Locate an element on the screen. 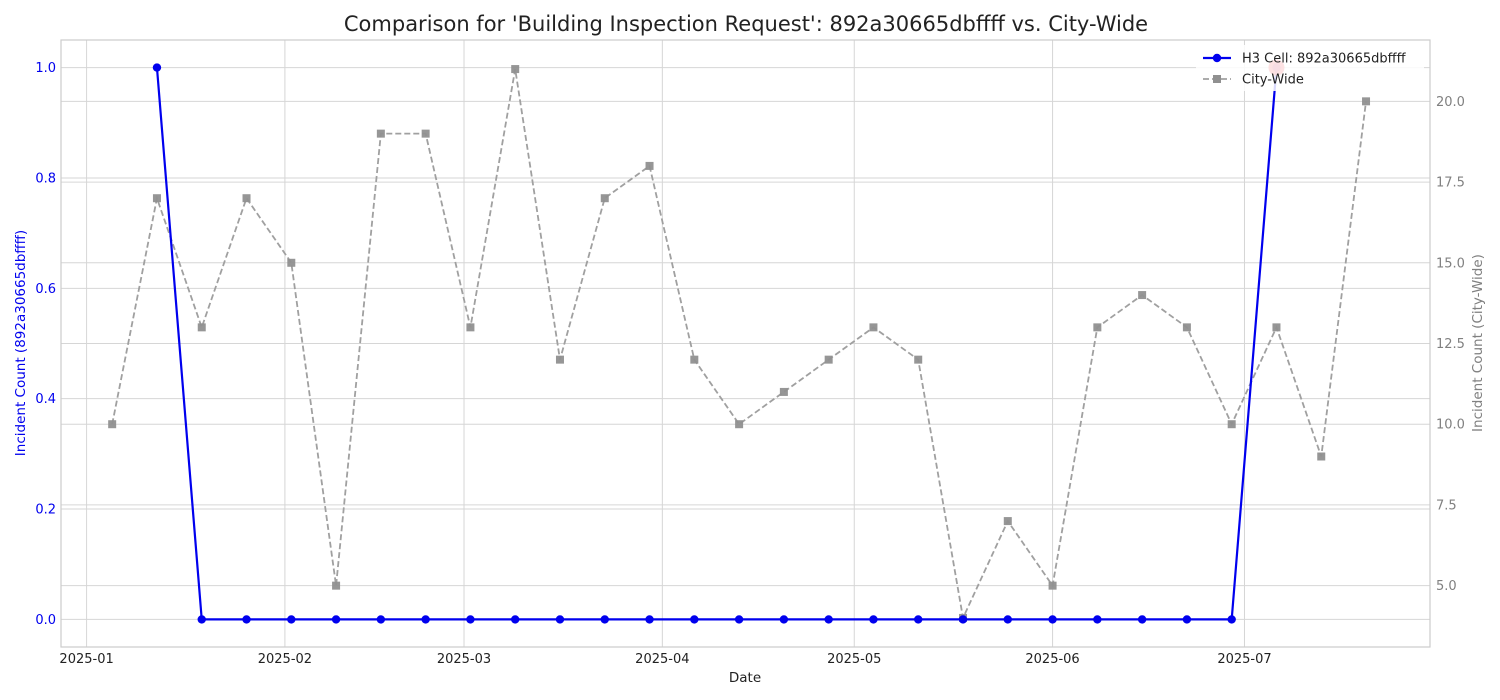  legend-city-marker is located at coordinates (1217, 79).